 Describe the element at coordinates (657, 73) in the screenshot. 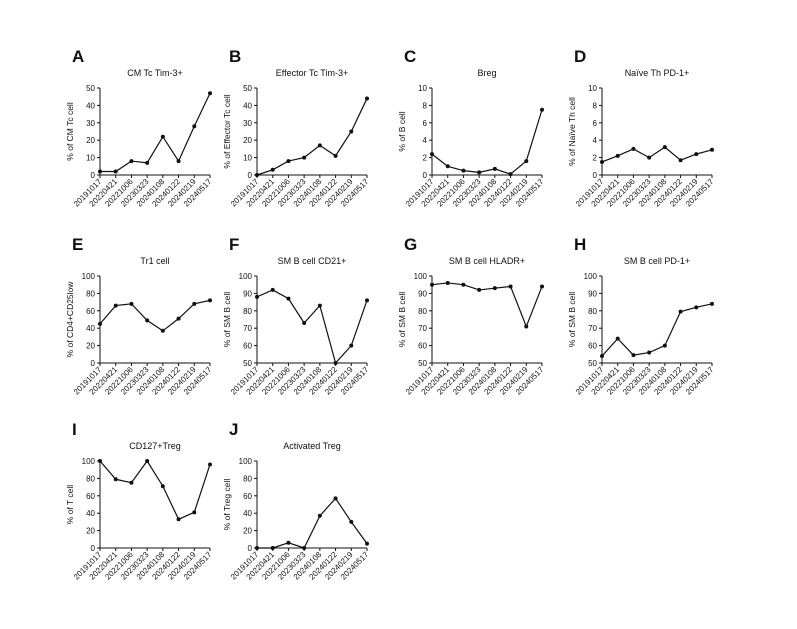

I see `panel-title: Naïve Th PD-1+` at that location.